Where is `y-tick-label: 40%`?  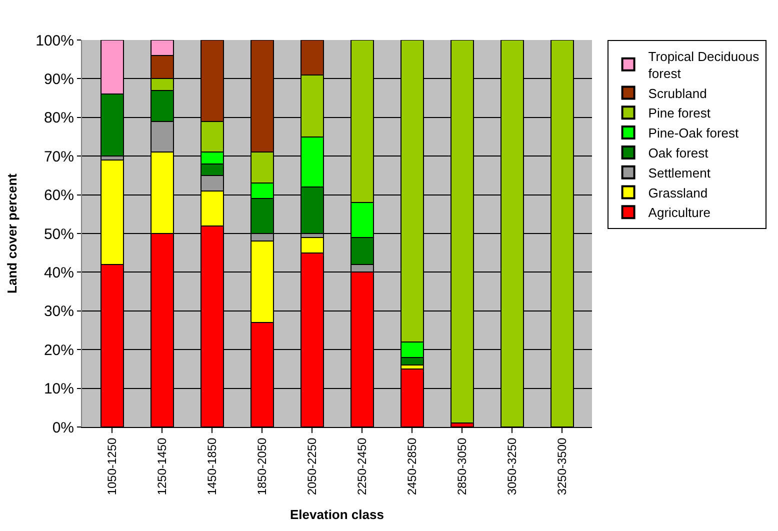
y-tick-label: 40% is located at coordinates (59, 273).